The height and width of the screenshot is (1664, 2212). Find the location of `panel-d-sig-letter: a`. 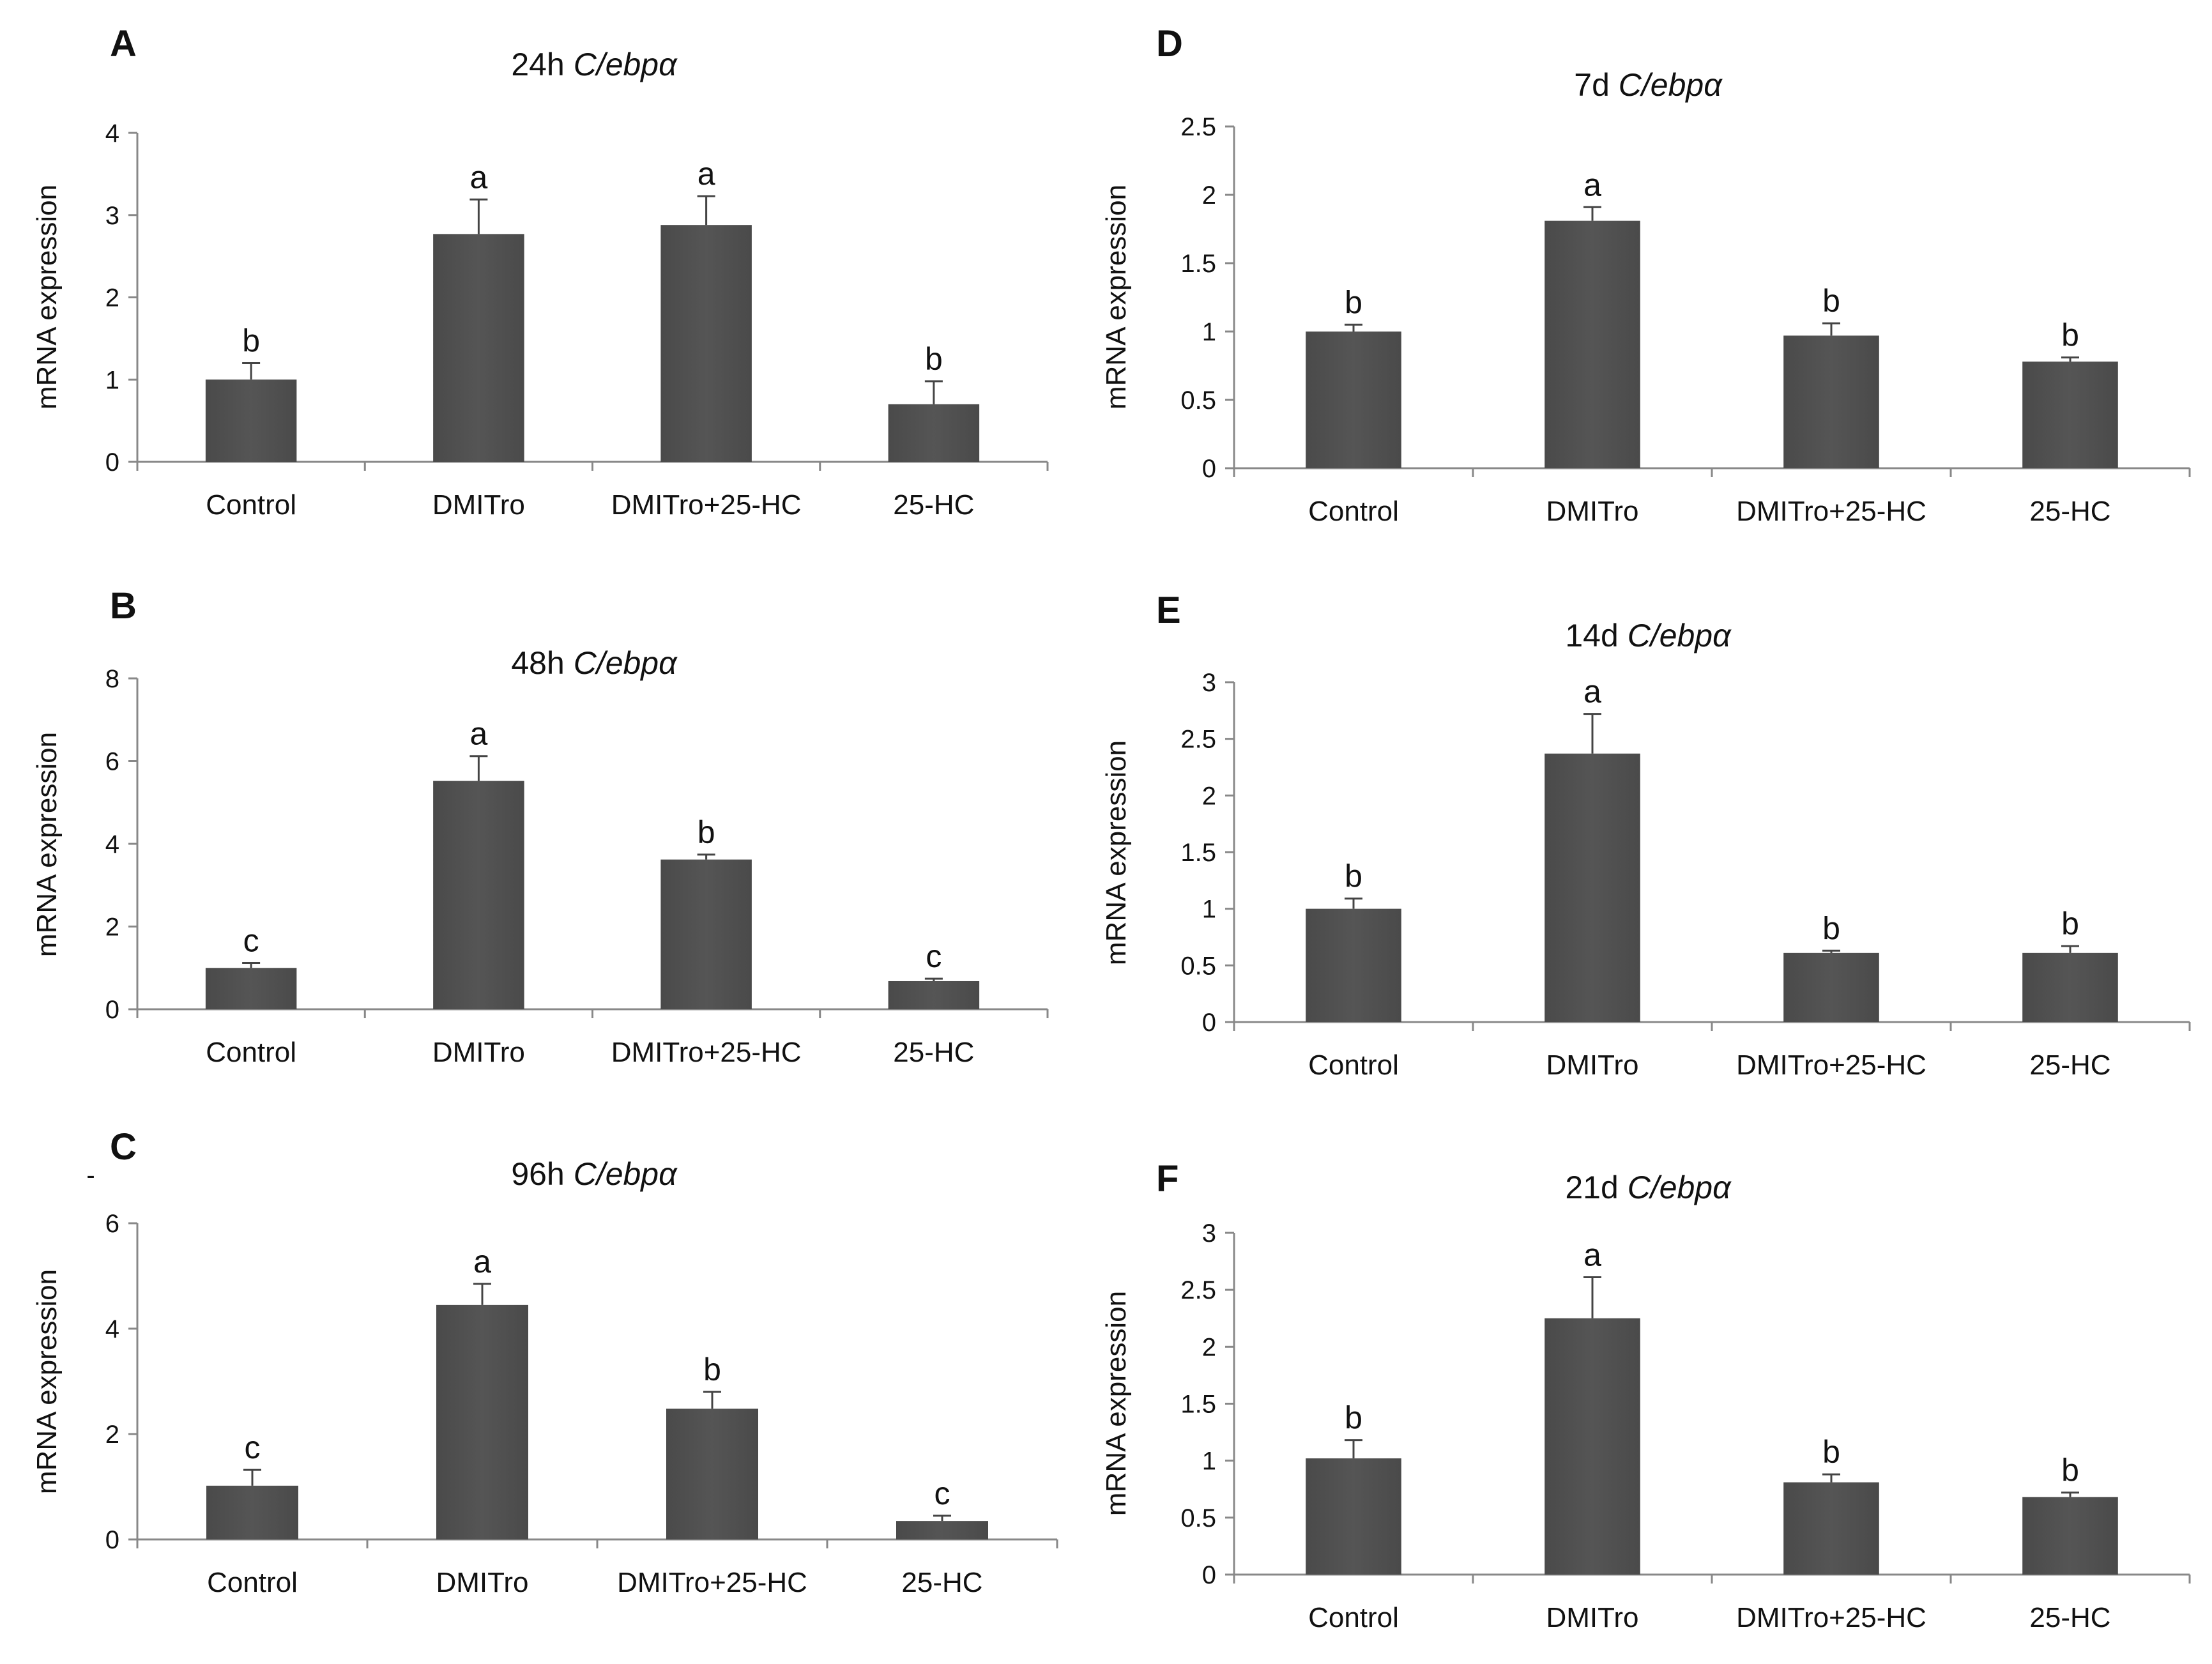

panel-d-sig-letter: a is located at coordinates (1592, 184).